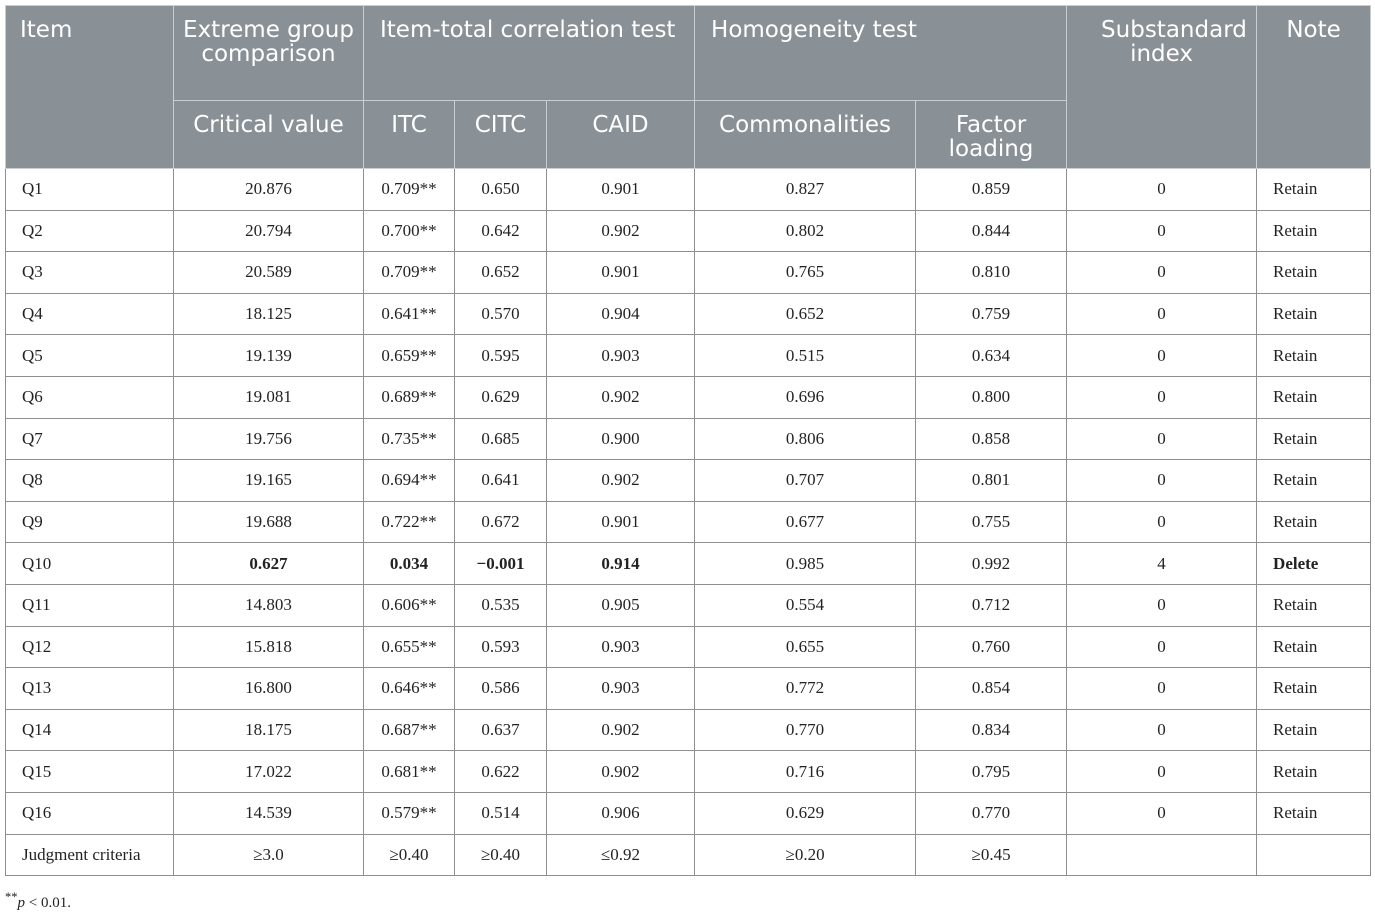 This screenshot has width=1375, height=914. Describe the element at coordinates (991, 355) in the screenshot. I see `cell-factor: 0.634` at that location.